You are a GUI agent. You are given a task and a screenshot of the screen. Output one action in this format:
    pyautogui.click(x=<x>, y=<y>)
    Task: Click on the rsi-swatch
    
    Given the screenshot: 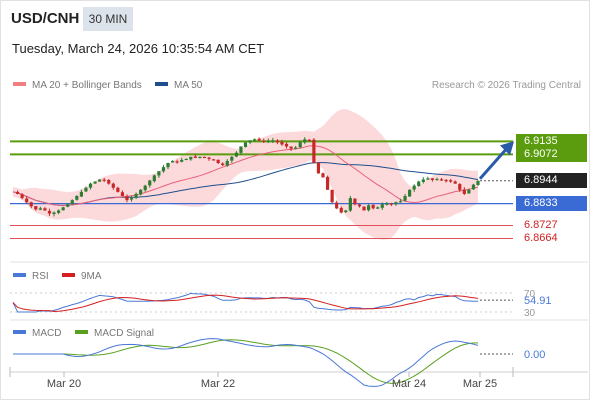 What is the action you would take?
    pyautogui.click(x=19, y=275)
    